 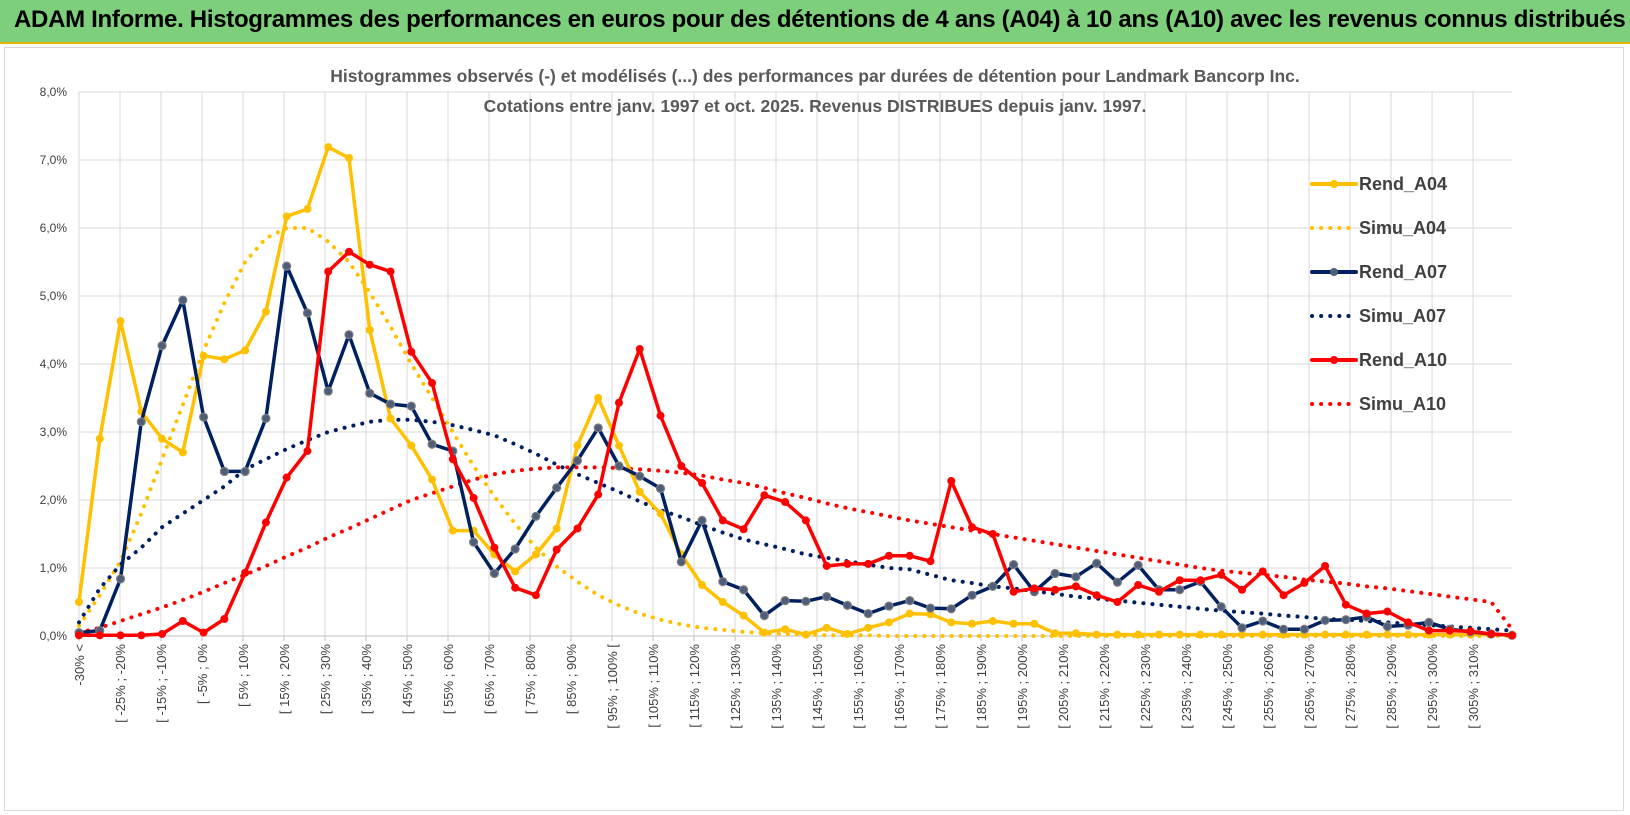 What do you see at coordinates (54, 636) in the screenshot?
I see `y-tick-label: 0,0%` at bounding box center [54, 636].